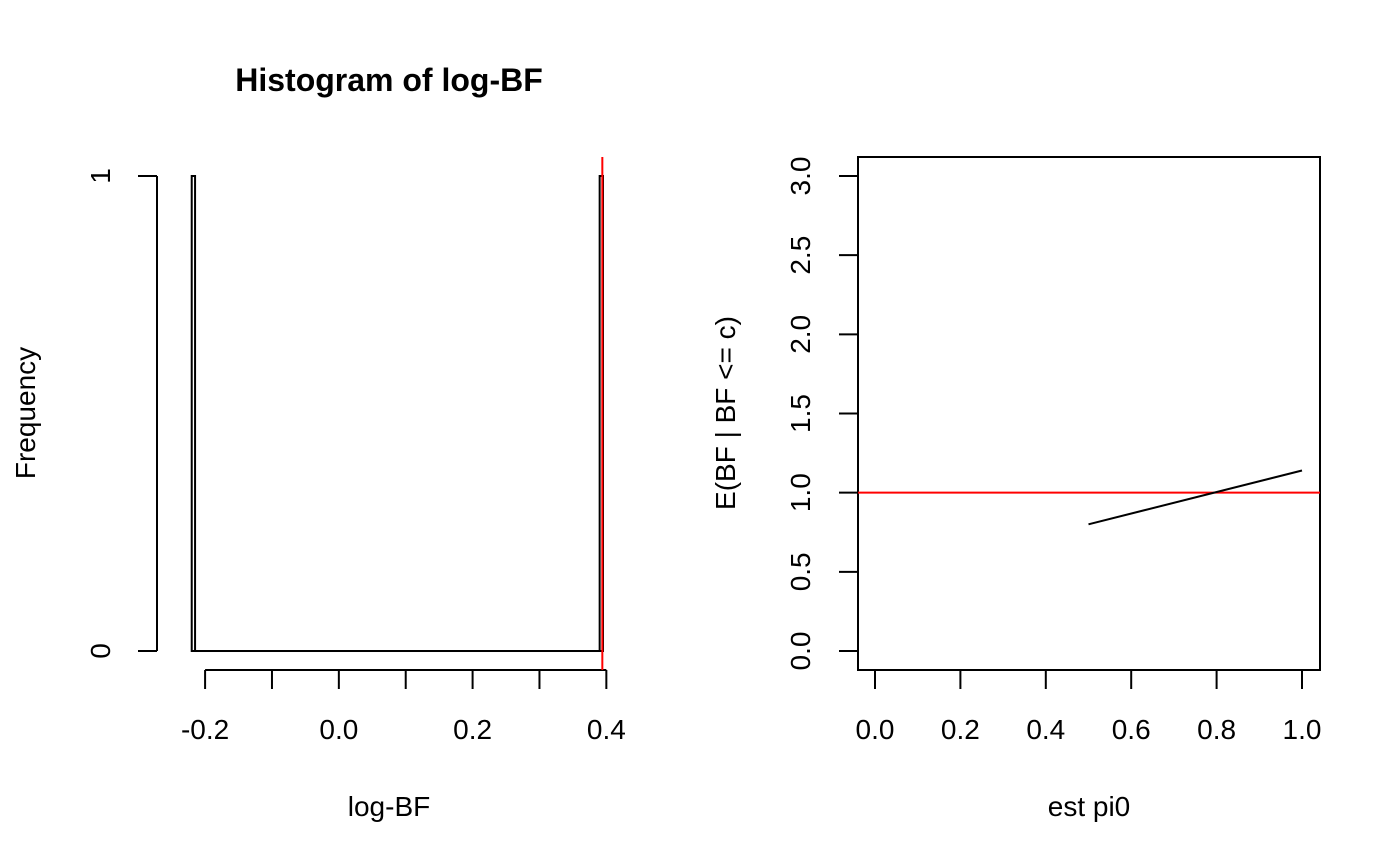 This screenshot has height=866, width=1400. I want to click on line-series-path, so click(1195, 497).